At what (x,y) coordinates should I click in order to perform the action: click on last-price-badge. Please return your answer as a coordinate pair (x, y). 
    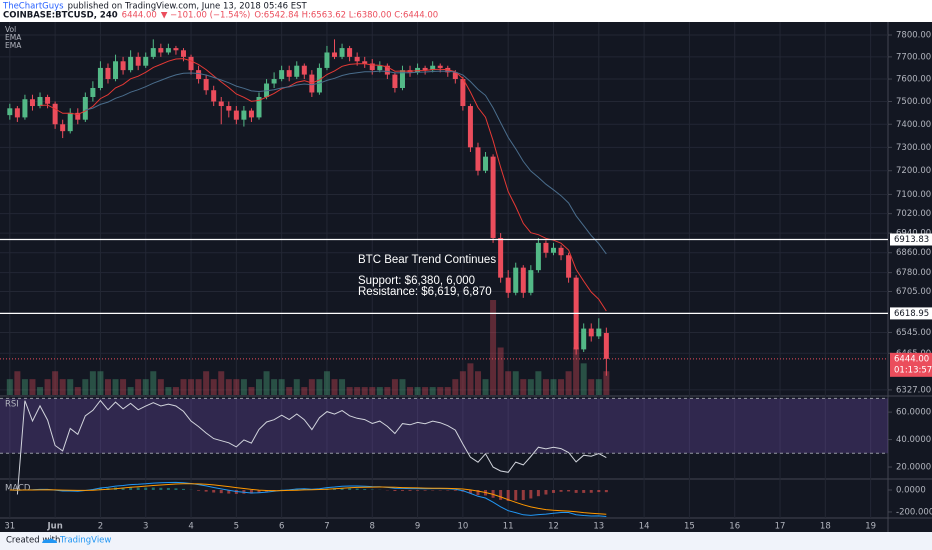
    Looking at the image, I should click on (911, 364).